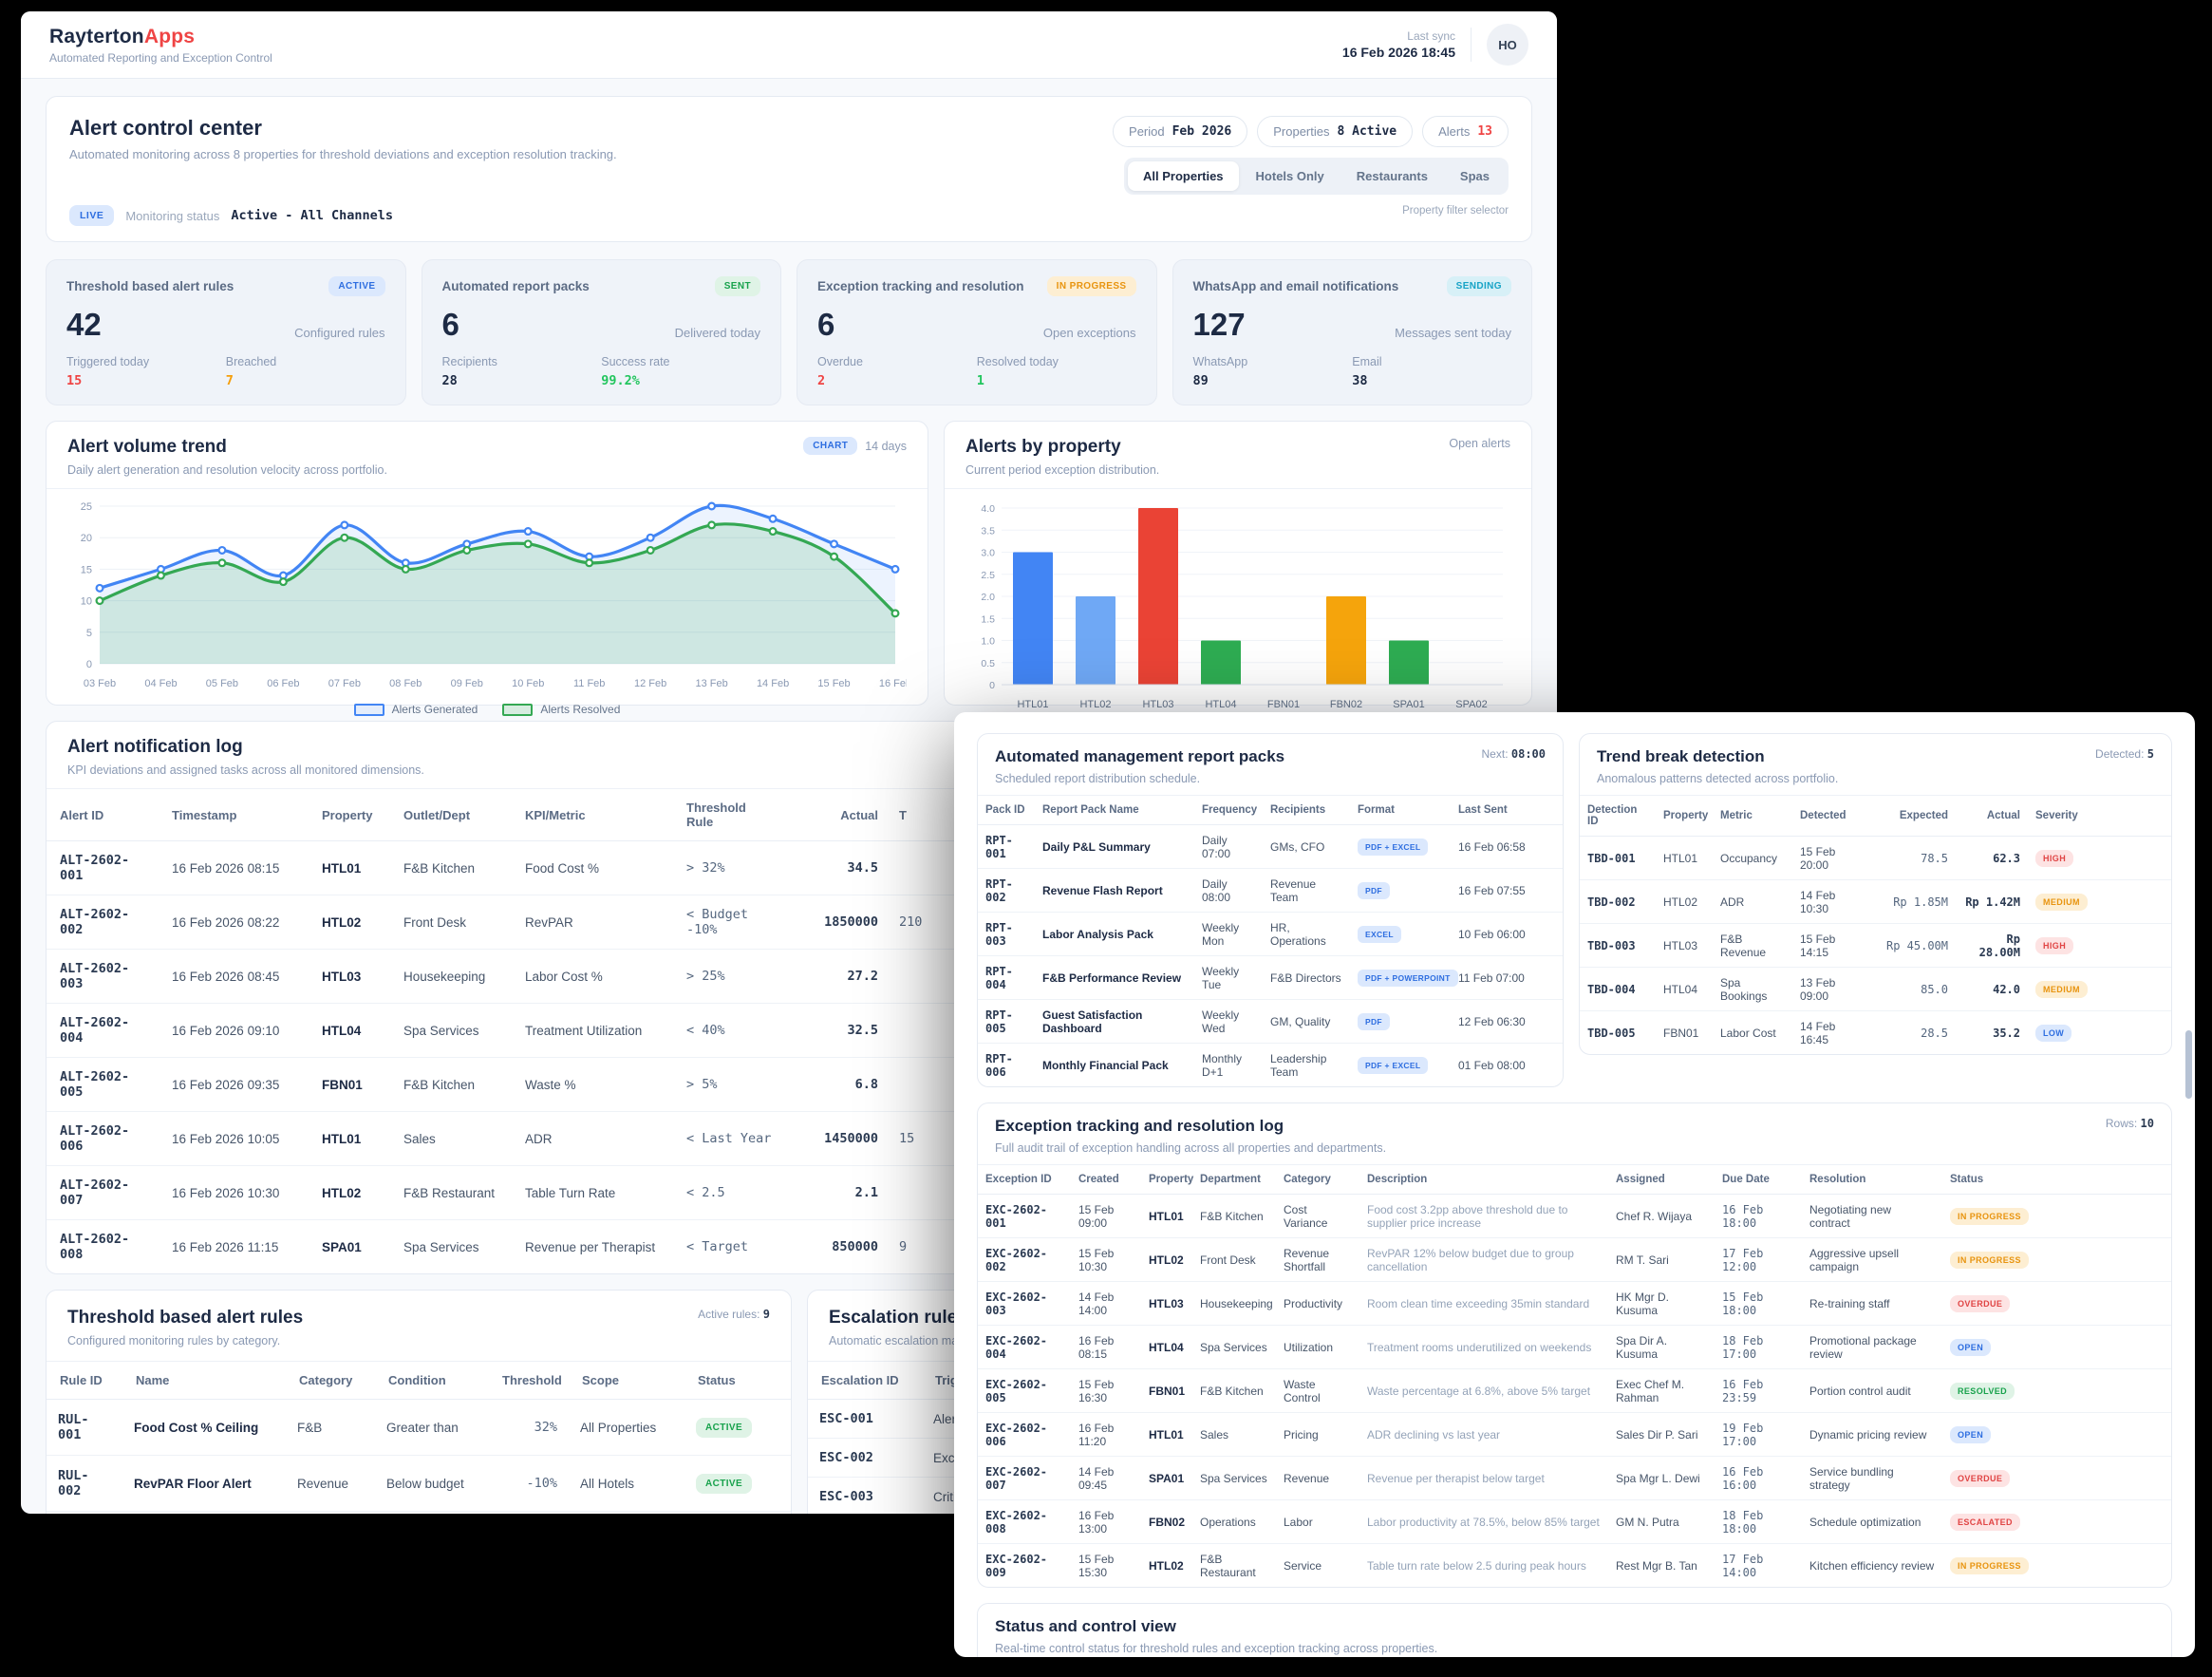 The image size is (2212, 1677). What do you see at coordinates (1290, 176) in the screenshot?
I see `tab-hotels-only: Hotels Only` at bounding box center [1290, 176].